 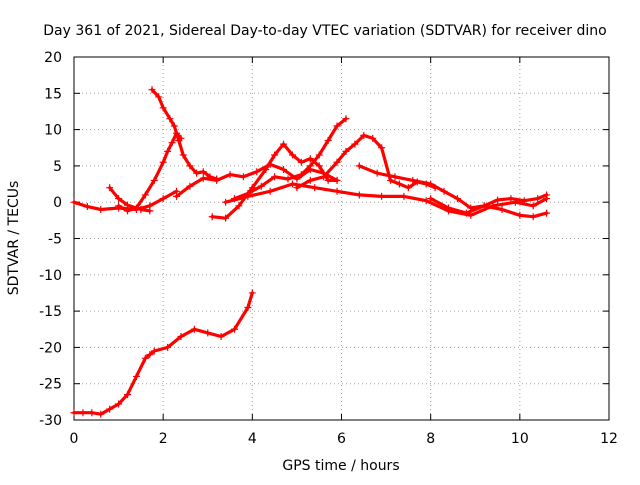 What do you see at coordinates (53, 58) in the screenshot?
I see `y-tick-label: 20` at bounding box center [53, 58].